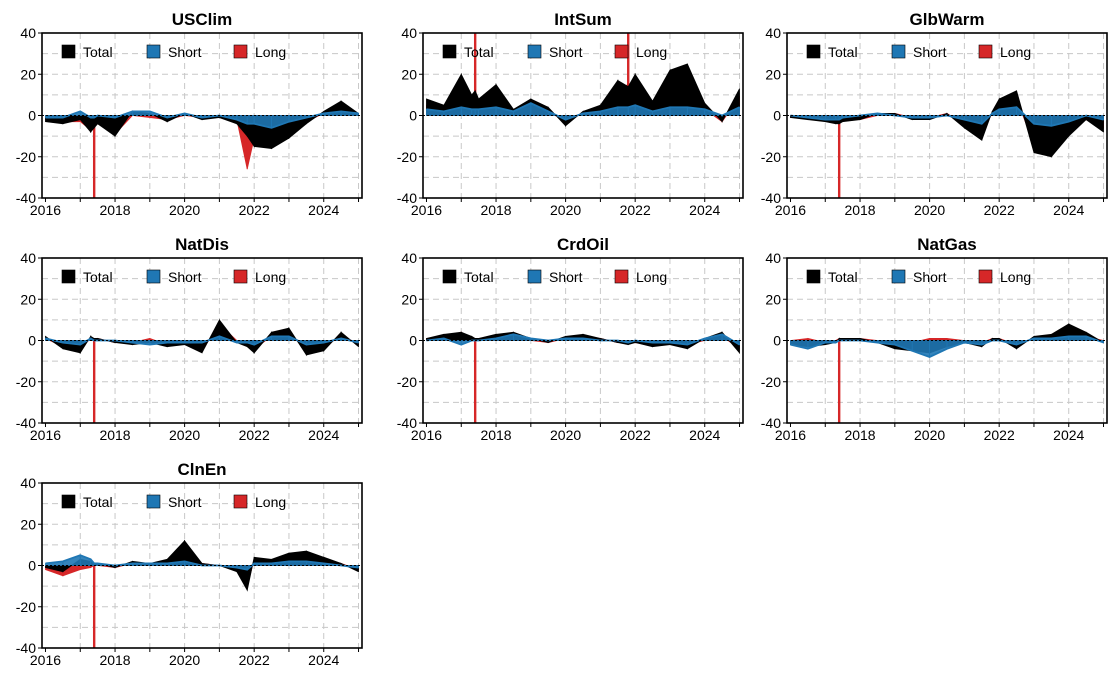 This screenshot has height=676, width=1117. I want to click on panel-title: CrdOil, so click(583, 244).